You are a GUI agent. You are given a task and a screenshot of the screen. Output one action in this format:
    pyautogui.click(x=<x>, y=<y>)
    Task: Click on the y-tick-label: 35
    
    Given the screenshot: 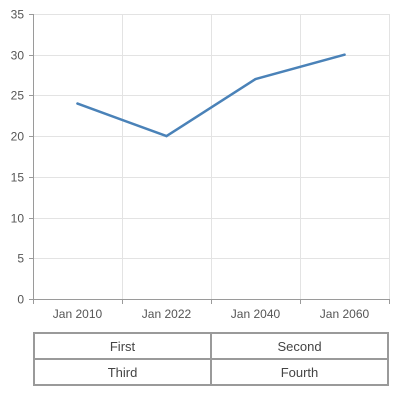 What is the action you would take?
    pyautogui.click(x=18, y=15)
    